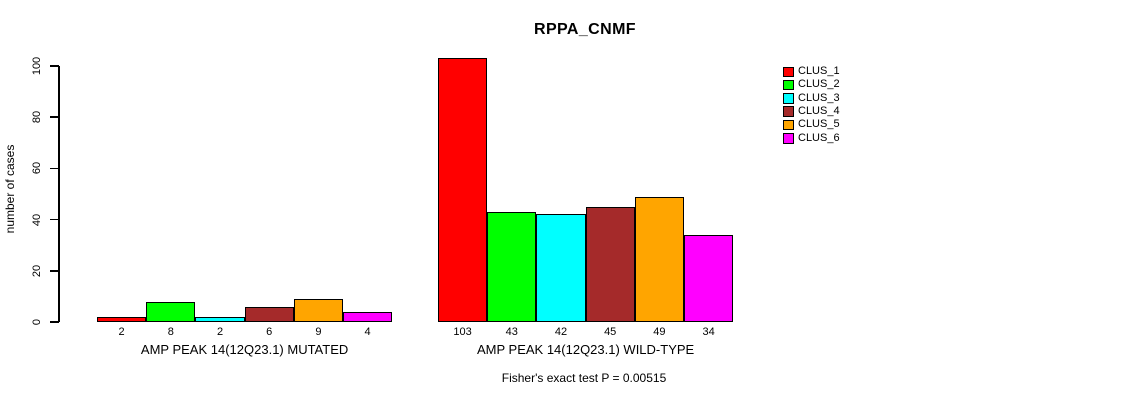 Image resolution: width=1140 pixels, height=400 pixels. What do you see at coordinates (819, 124) in the screenshot?
I see `legend-label: CLUS_5` at bounding box center [819, 124].